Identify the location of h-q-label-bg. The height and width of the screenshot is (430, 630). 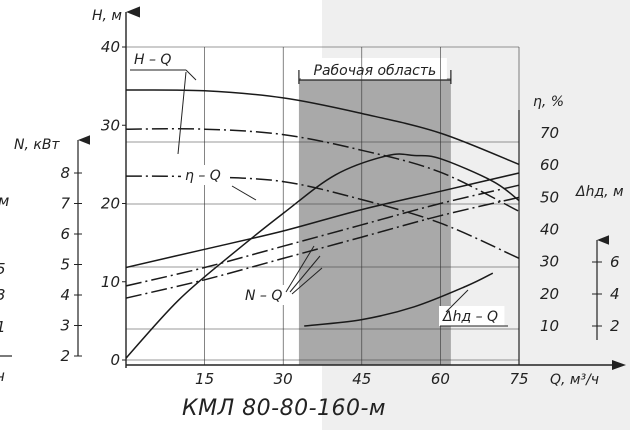
(154, 59).